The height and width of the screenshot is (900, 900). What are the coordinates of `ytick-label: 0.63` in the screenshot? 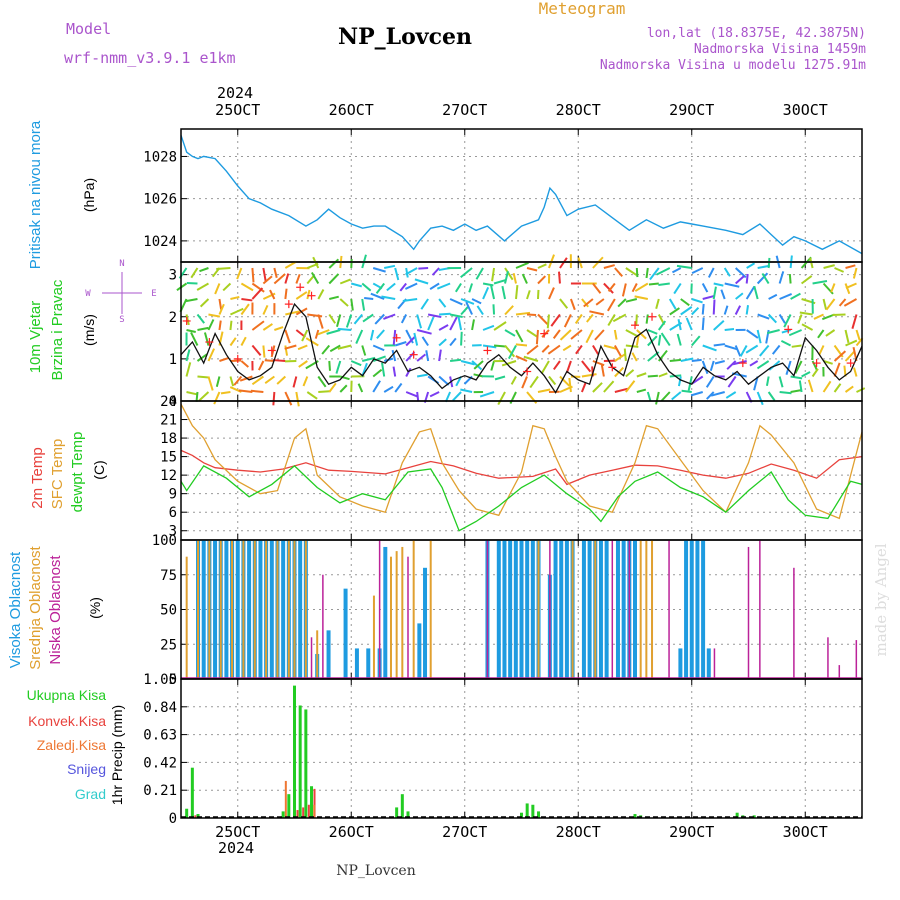 It's located at (160, 736).